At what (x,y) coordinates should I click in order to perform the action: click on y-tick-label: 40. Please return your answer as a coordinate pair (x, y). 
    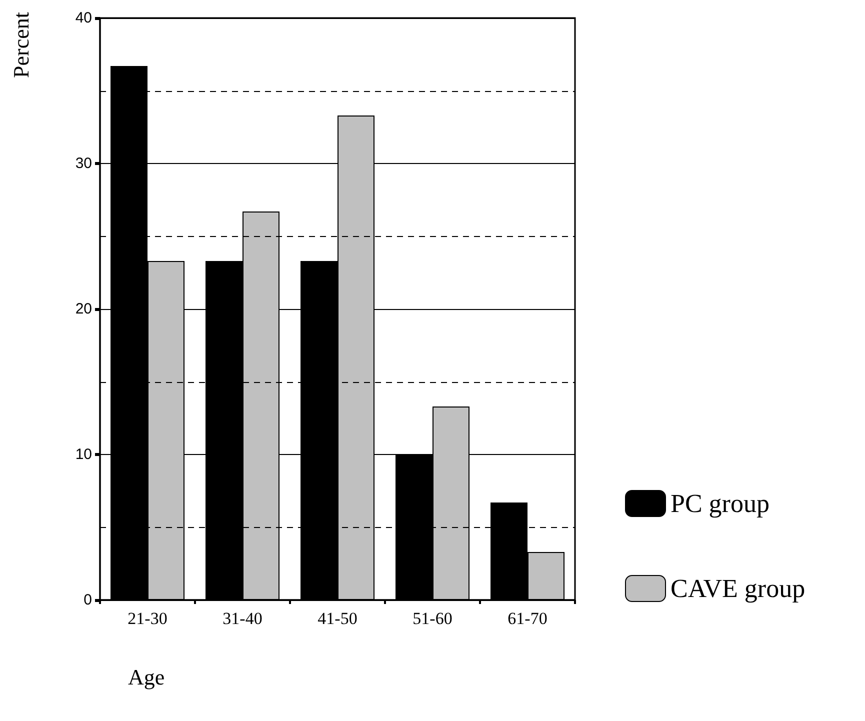
    Looking at the image, I should click on (83, 18).